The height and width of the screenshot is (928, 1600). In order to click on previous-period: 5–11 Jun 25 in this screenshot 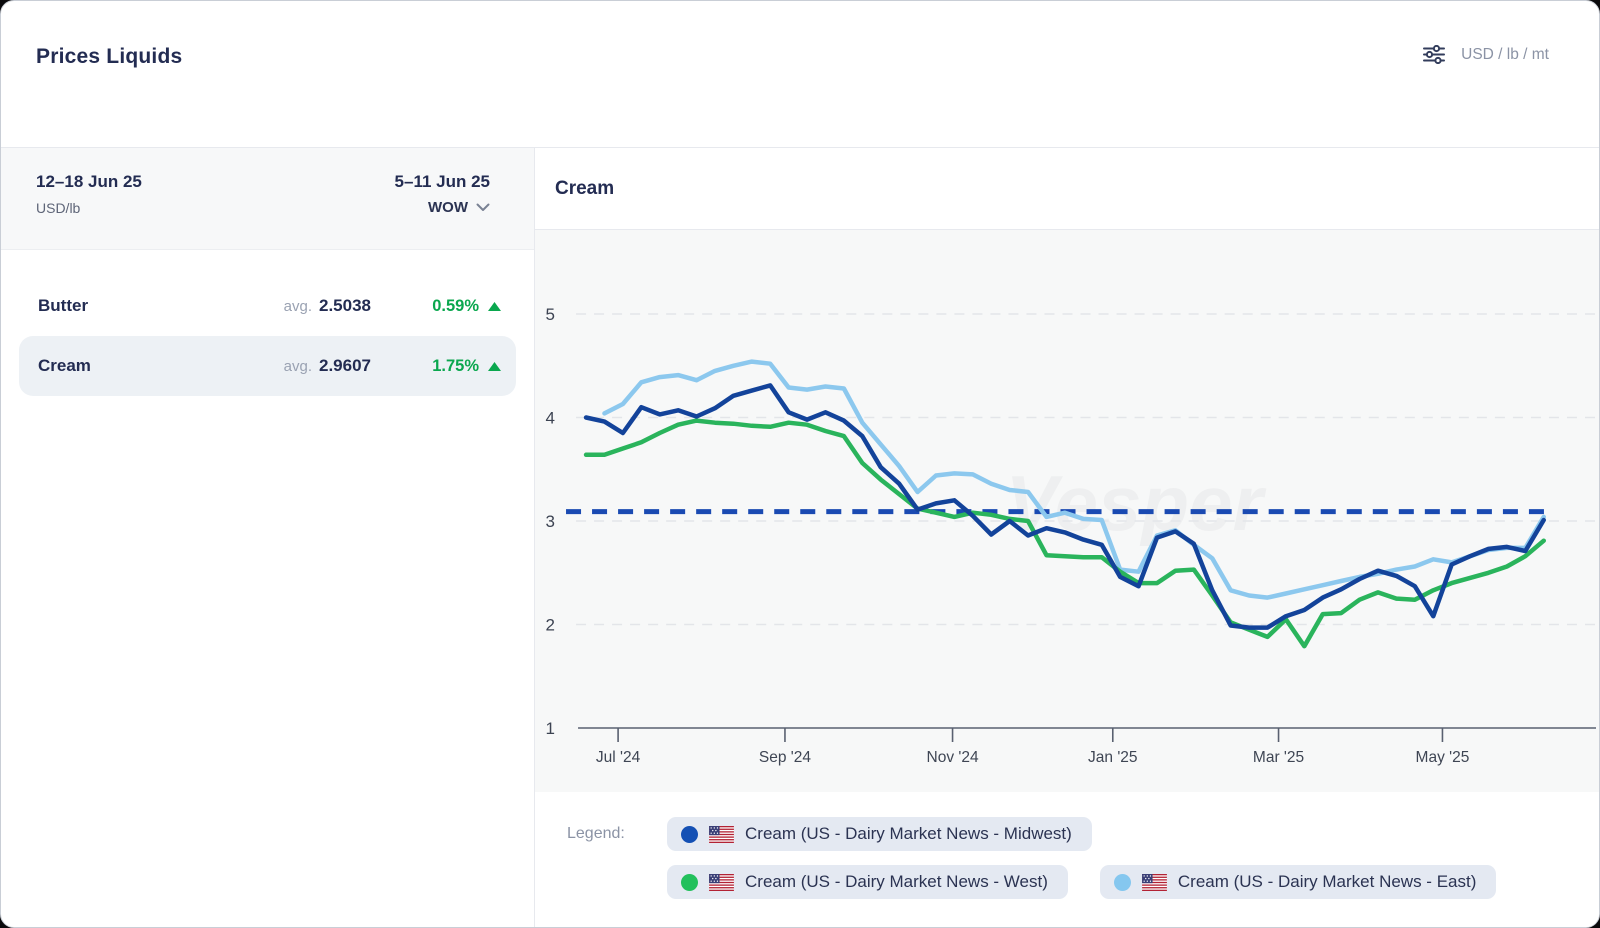, I will do `click(442, 181)`.